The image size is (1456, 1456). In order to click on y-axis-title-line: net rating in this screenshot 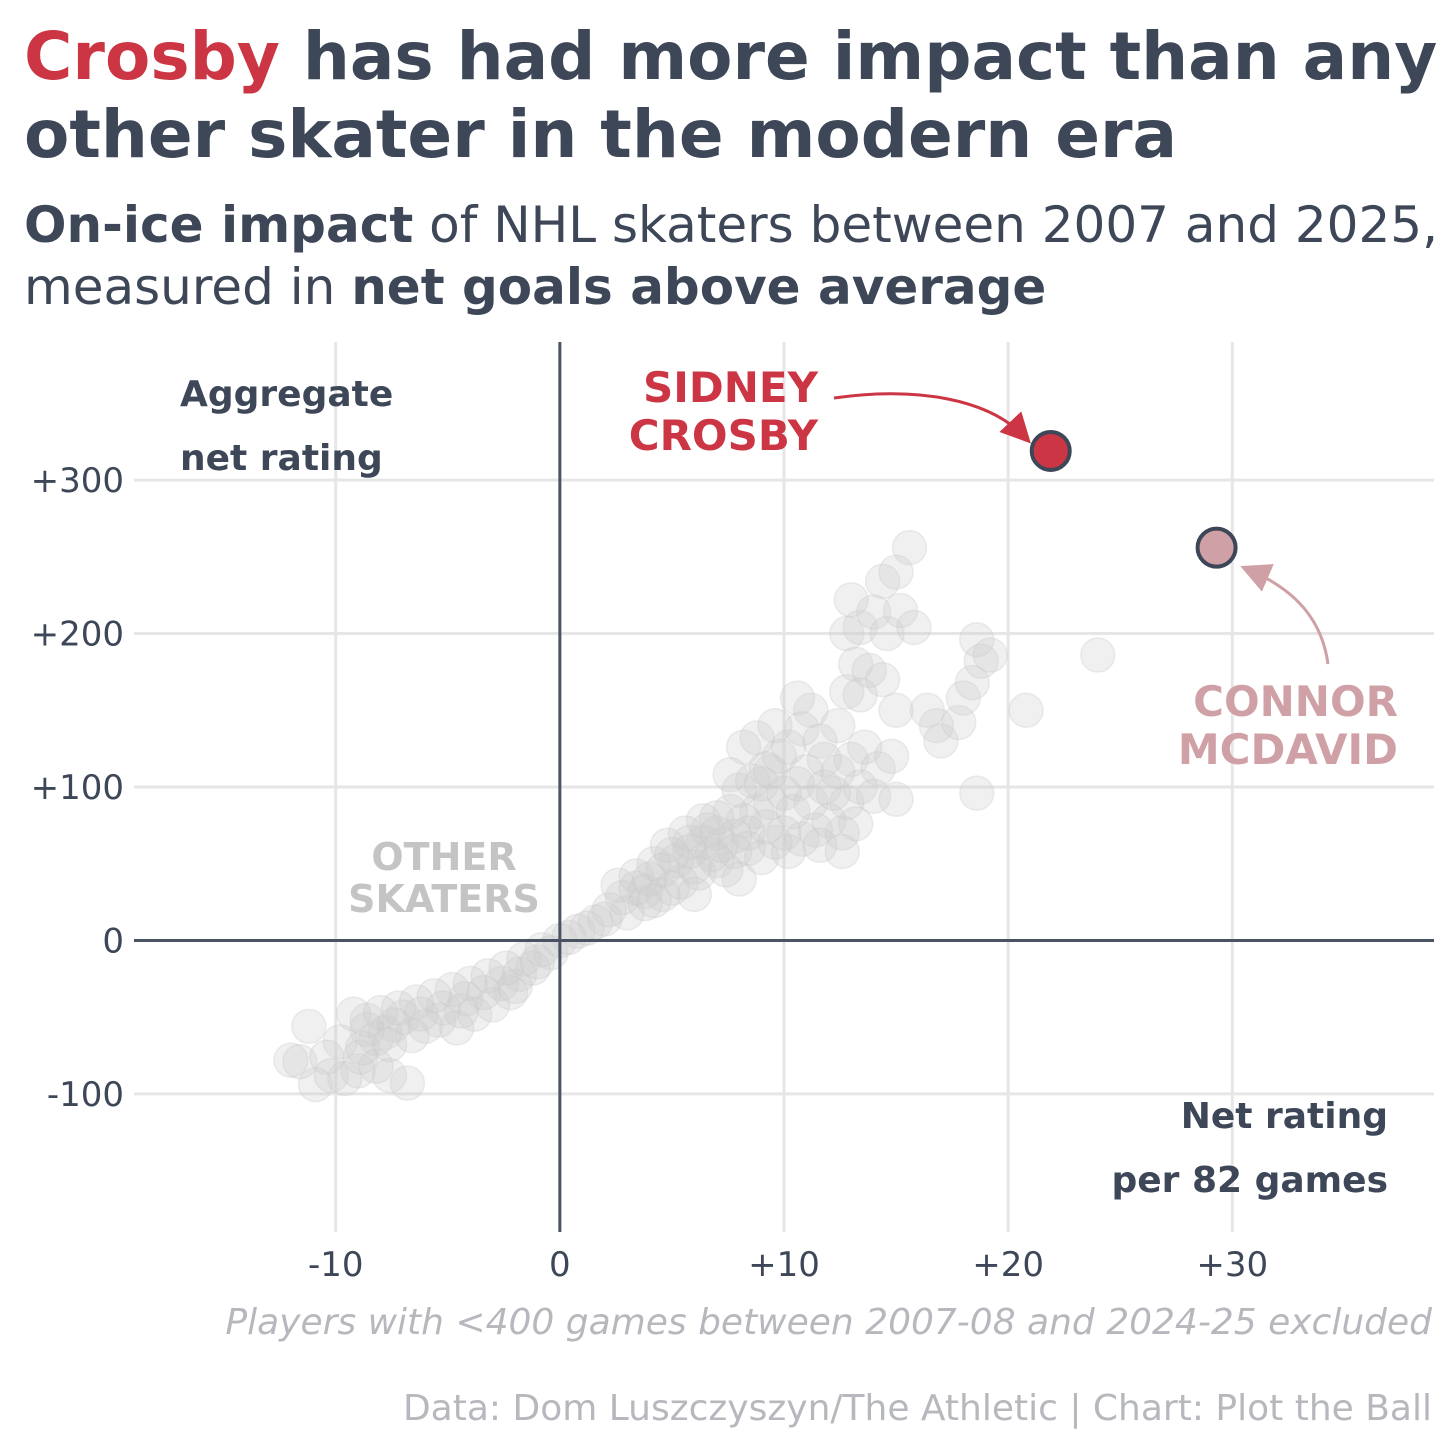, I will do `click(281, 458)`.